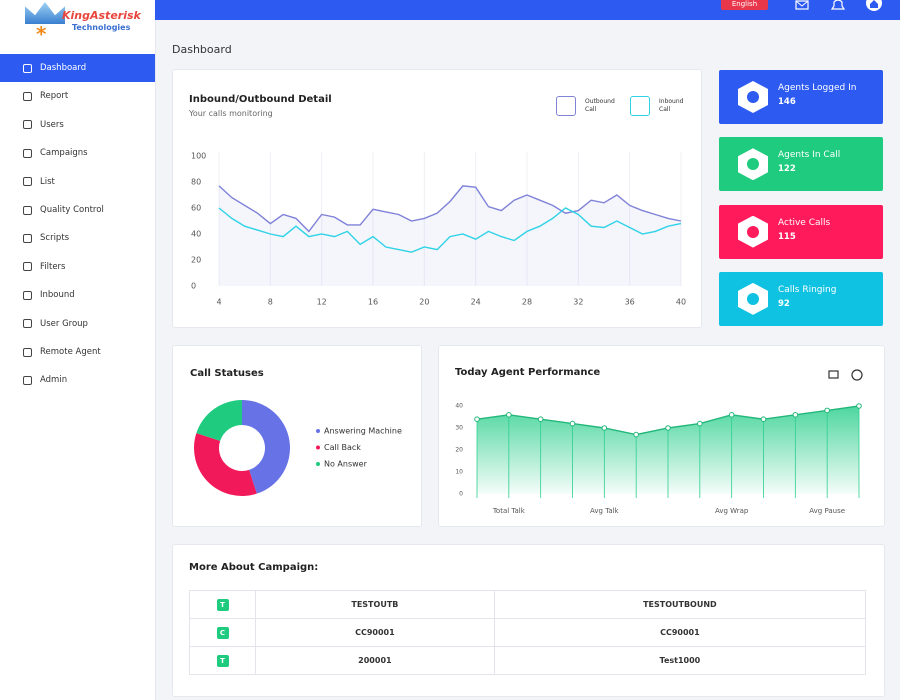 This screenshot has width=900, height=700. I want to click on table-cell: T, so click(222, 604).